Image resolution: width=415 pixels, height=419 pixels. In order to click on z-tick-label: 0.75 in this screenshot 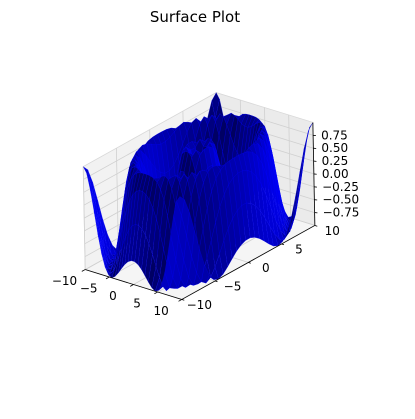, I will do `click(334, 135)`.